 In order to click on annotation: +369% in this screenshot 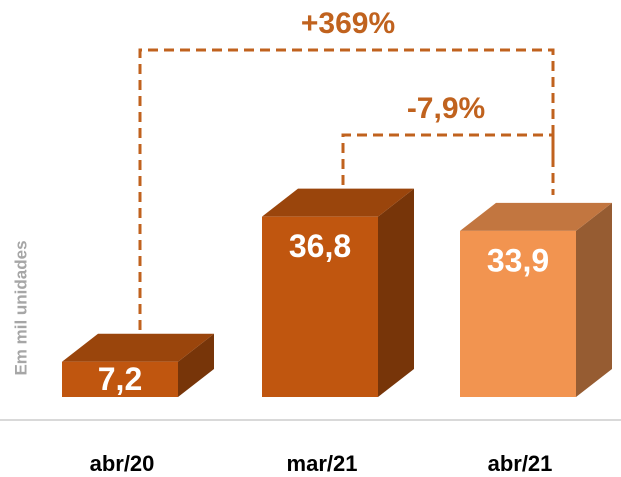, I will do `click(348, 23)`.